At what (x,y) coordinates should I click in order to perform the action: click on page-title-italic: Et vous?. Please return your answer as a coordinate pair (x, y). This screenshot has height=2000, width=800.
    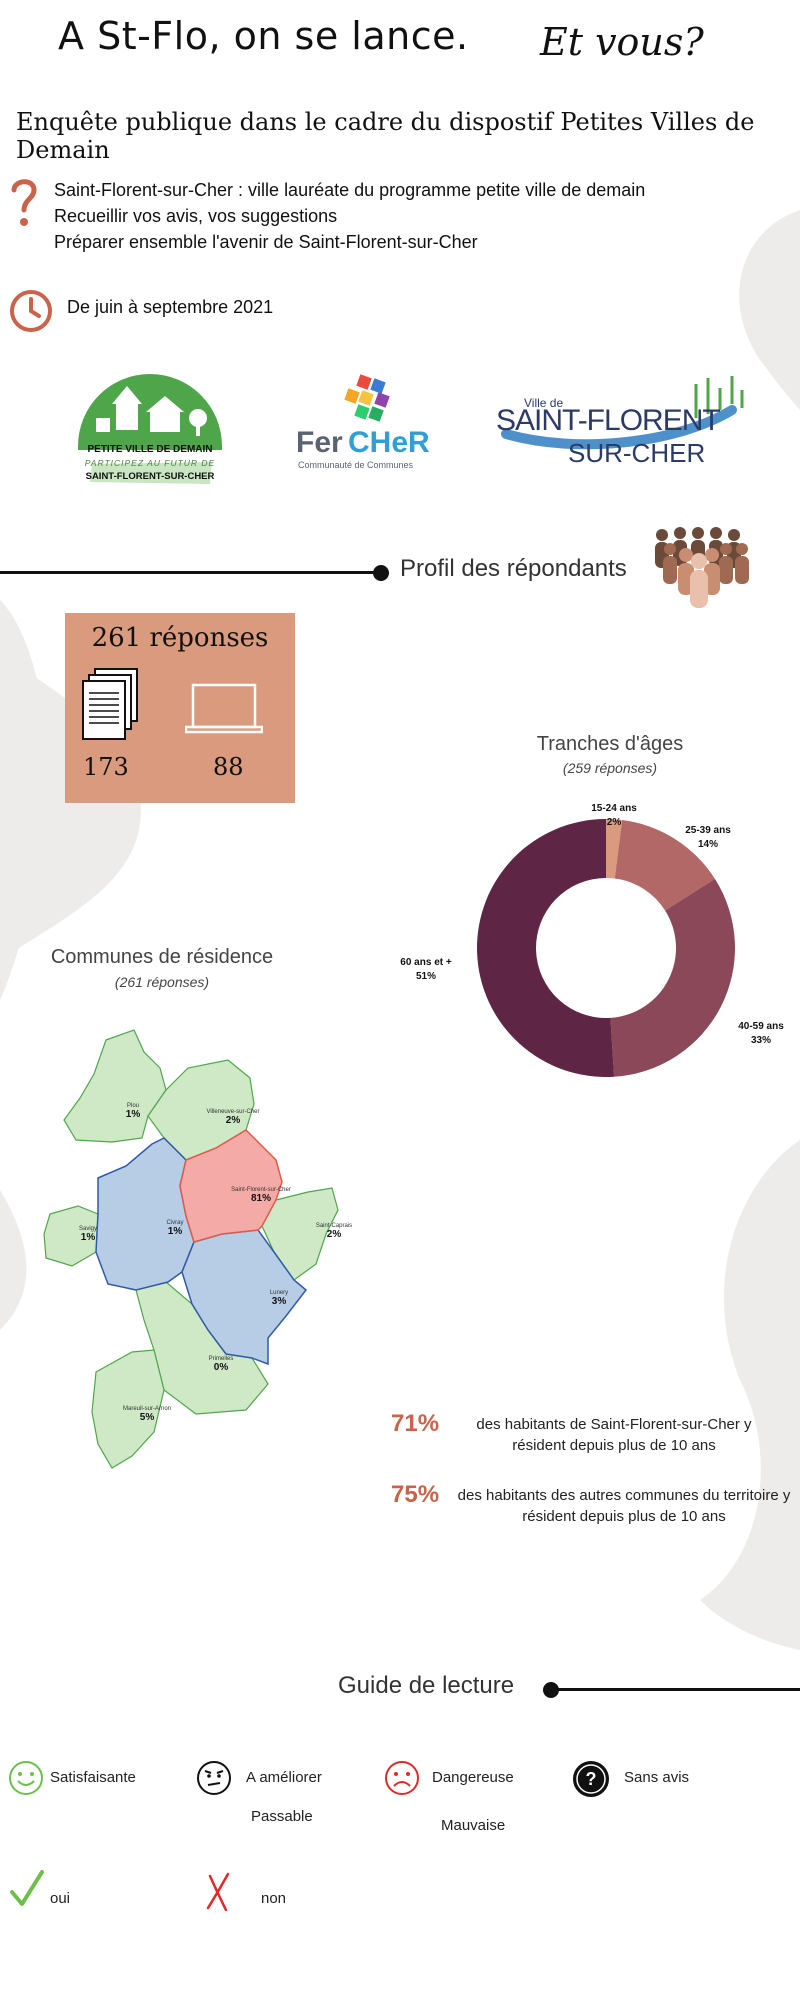
    Looking at the image, I should click on (622, 42).